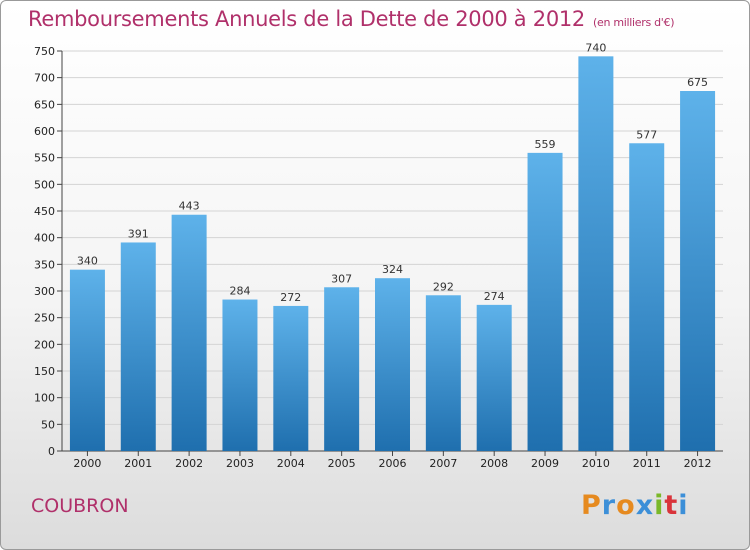 The image size is (750, 550). I want to click on data-label-2000: 340, so click(87, 261).